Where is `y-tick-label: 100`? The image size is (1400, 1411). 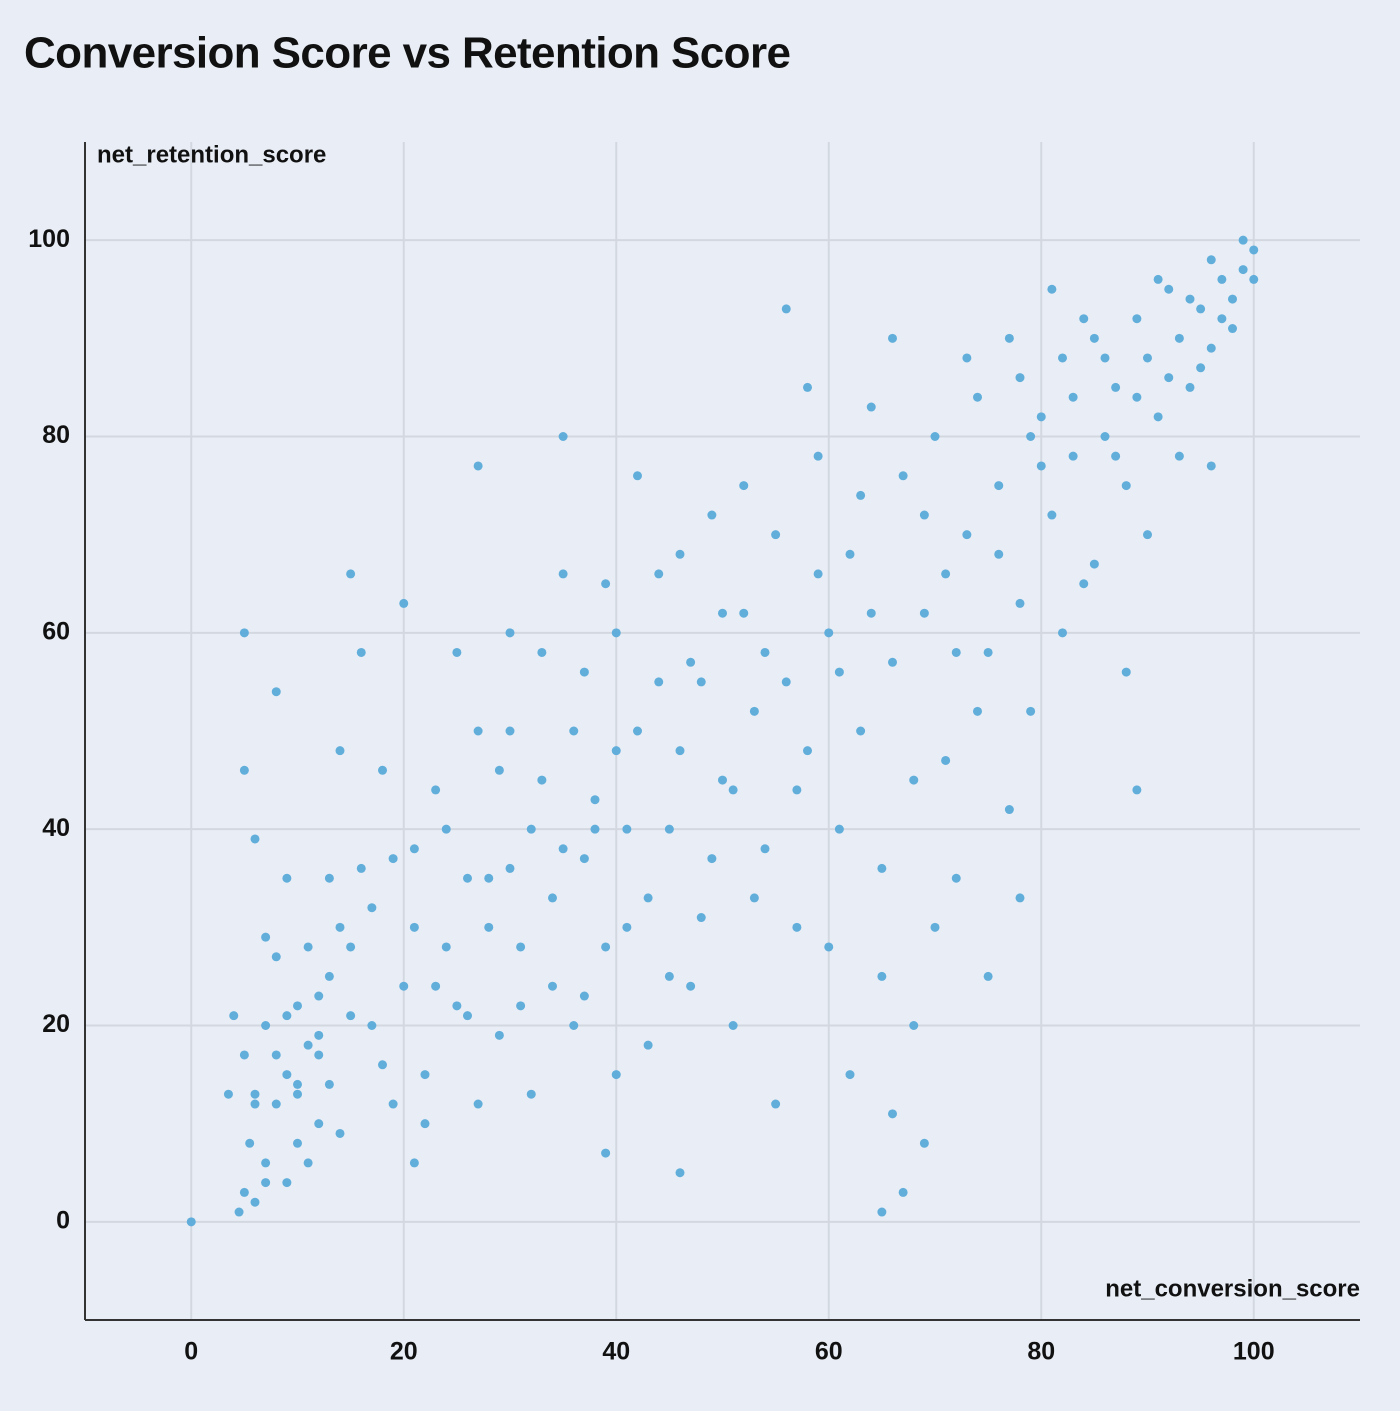
y-tick-label: 100 is located at coordinates (49, 239).